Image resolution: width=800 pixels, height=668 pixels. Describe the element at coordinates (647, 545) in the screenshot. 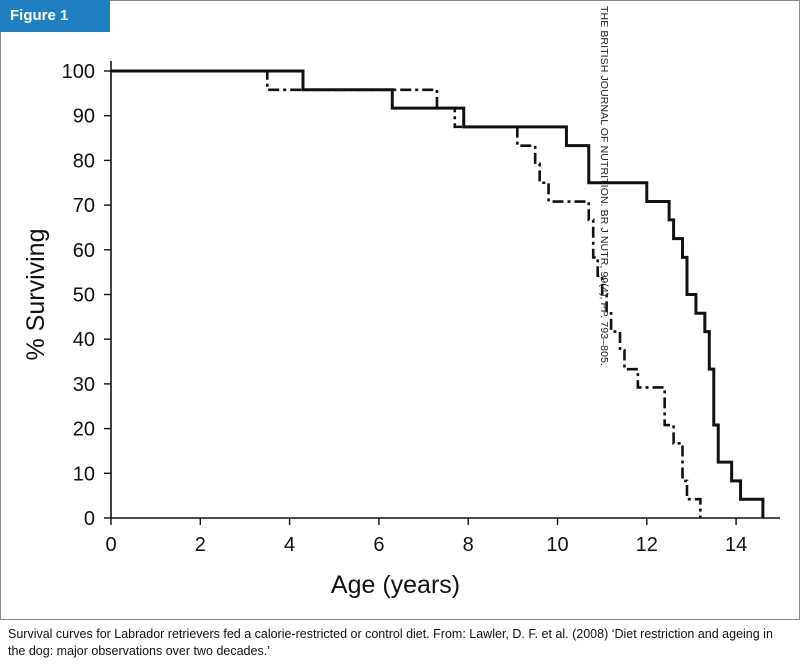

I see `x-tick-label: 12` at that location.